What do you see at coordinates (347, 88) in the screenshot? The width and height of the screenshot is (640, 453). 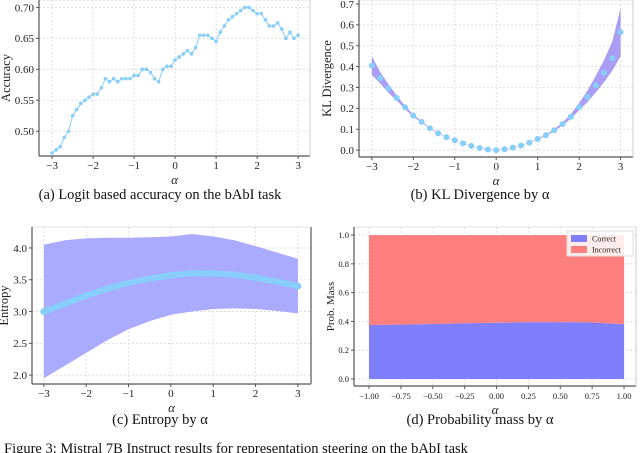 I see `y-tick-label: 0.3` at bounding box center [347, 88].